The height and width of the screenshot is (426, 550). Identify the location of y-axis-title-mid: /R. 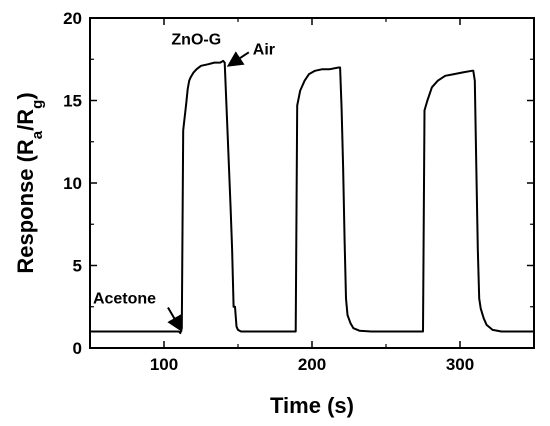
(25, 120).